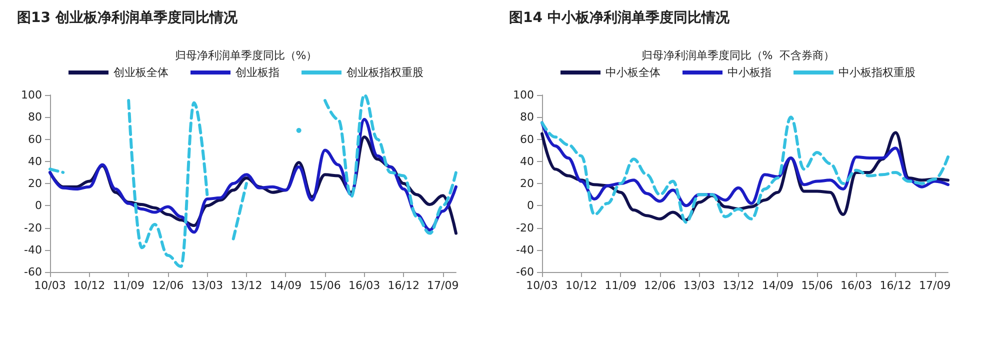 The height and width of the screenshot is (342, 984). Describe the element at coordinates (750, 72) in the screenshot. I see `legend-label: 中小板指` at that location.